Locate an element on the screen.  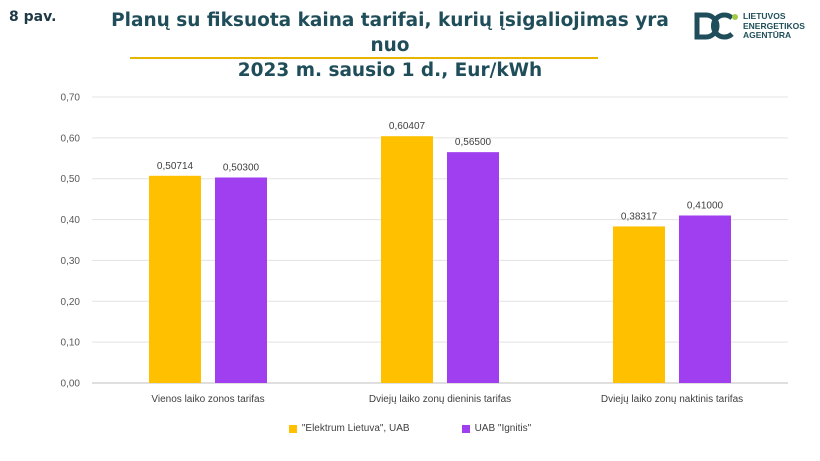
dc-logo-mark-icon is located at coordinates (716, 26).